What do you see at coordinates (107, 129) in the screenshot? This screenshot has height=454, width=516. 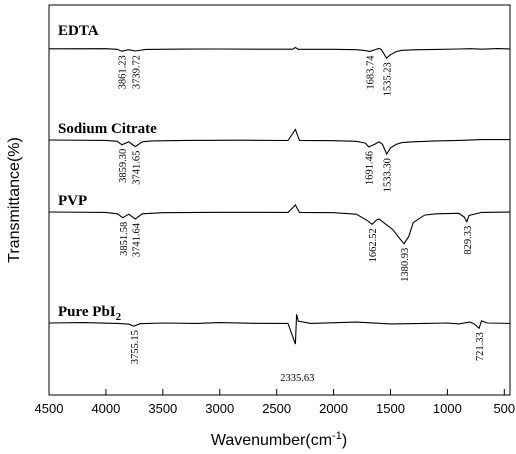 I see `series-label-sodium-citrate: Sodium Citrate` at bounding box center [107, 129].